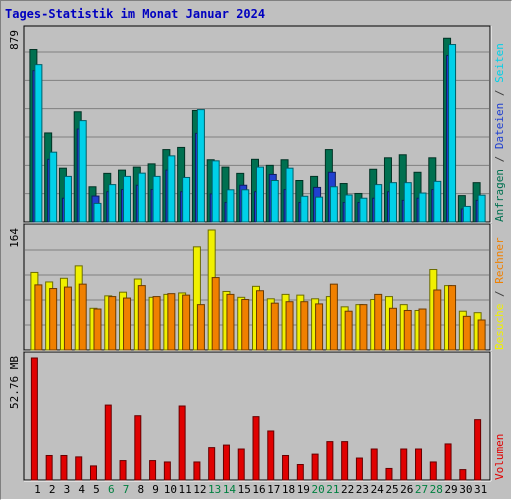 The height and width of the screenshot is (500, 512). Describe the element at coordinates (480, 489) in the screenshot. I see `x-tick-label: 31` at that location.